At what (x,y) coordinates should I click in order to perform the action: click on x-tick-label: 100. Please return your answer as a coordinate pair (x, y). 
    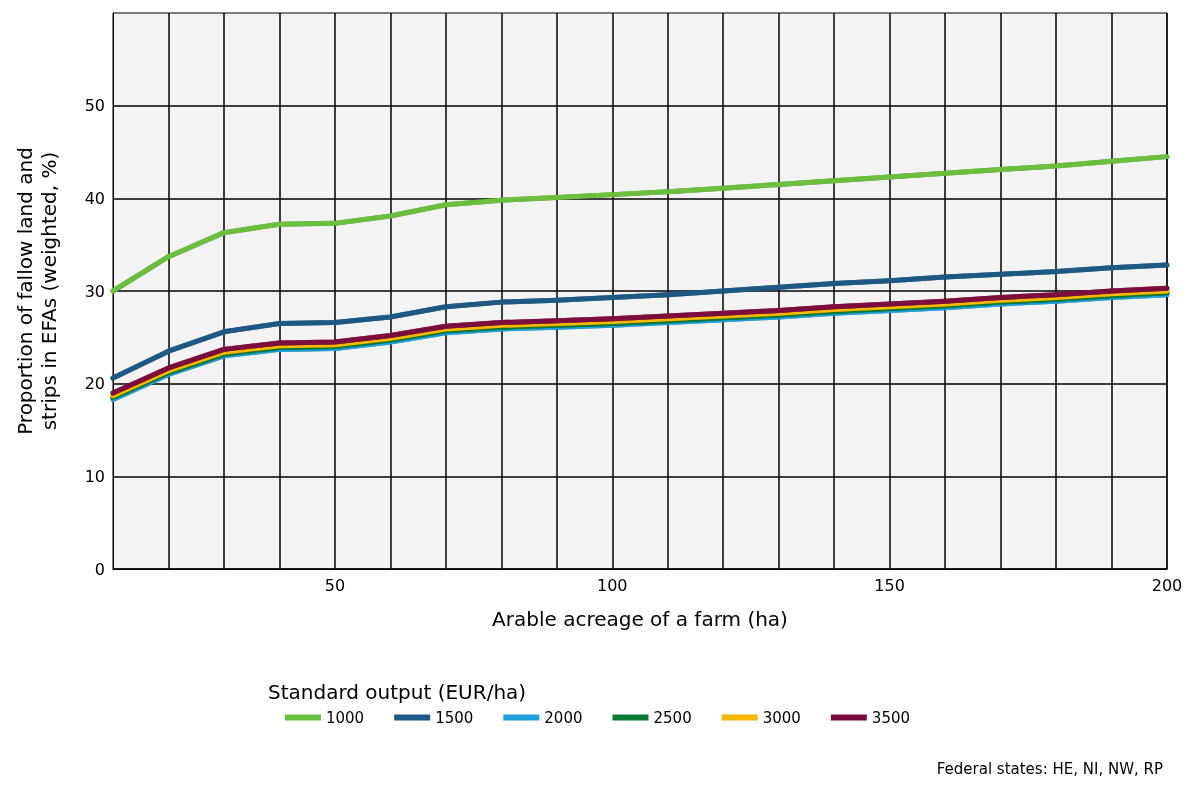
    Looking at the image, I should click on (612, 585).